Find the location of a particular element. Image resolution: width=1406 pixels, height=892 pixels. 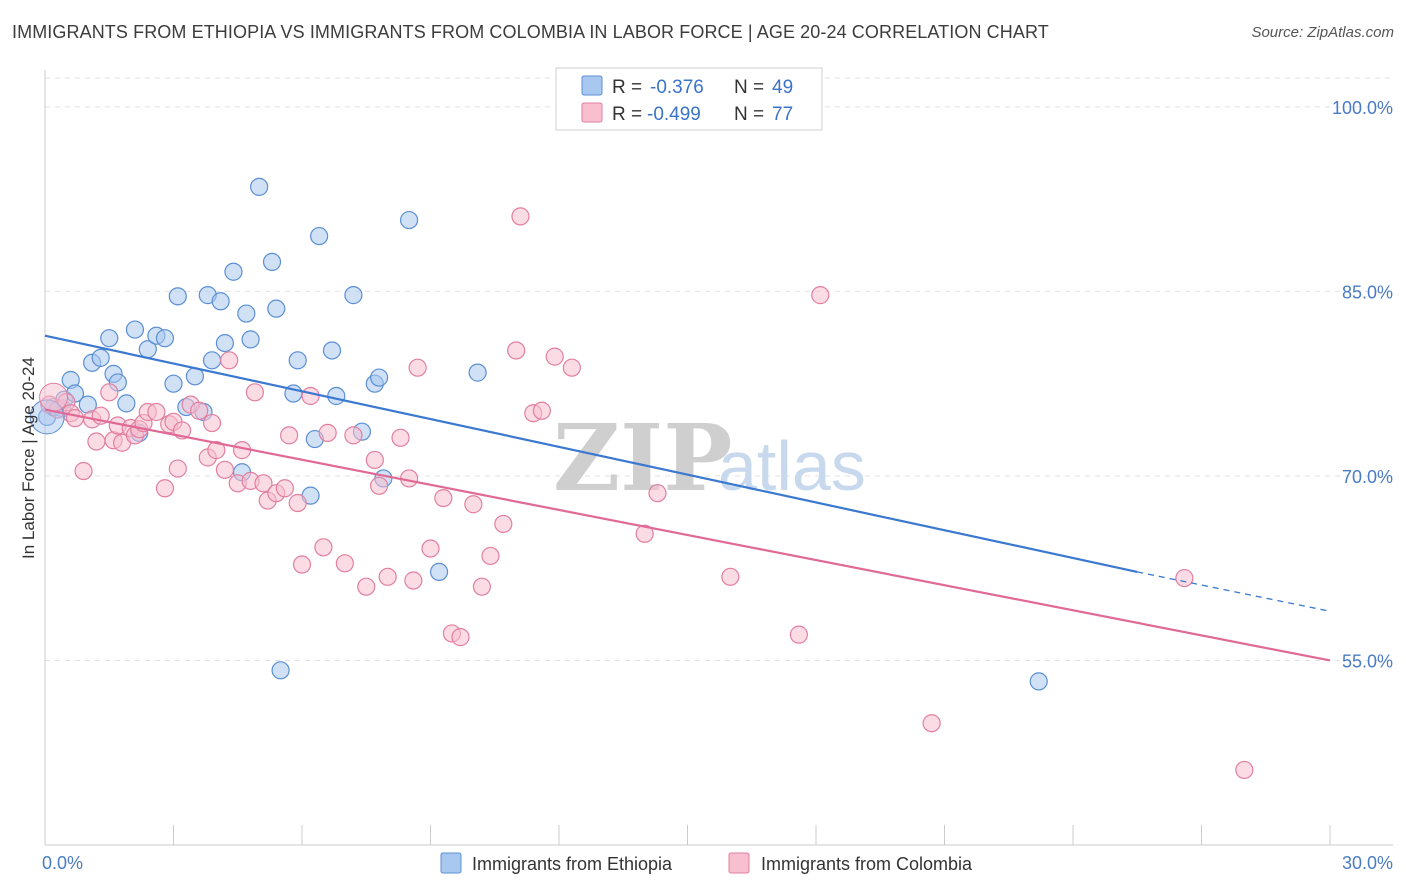

y-tick-label: 85.0% is located at coordinates (1367, 292).